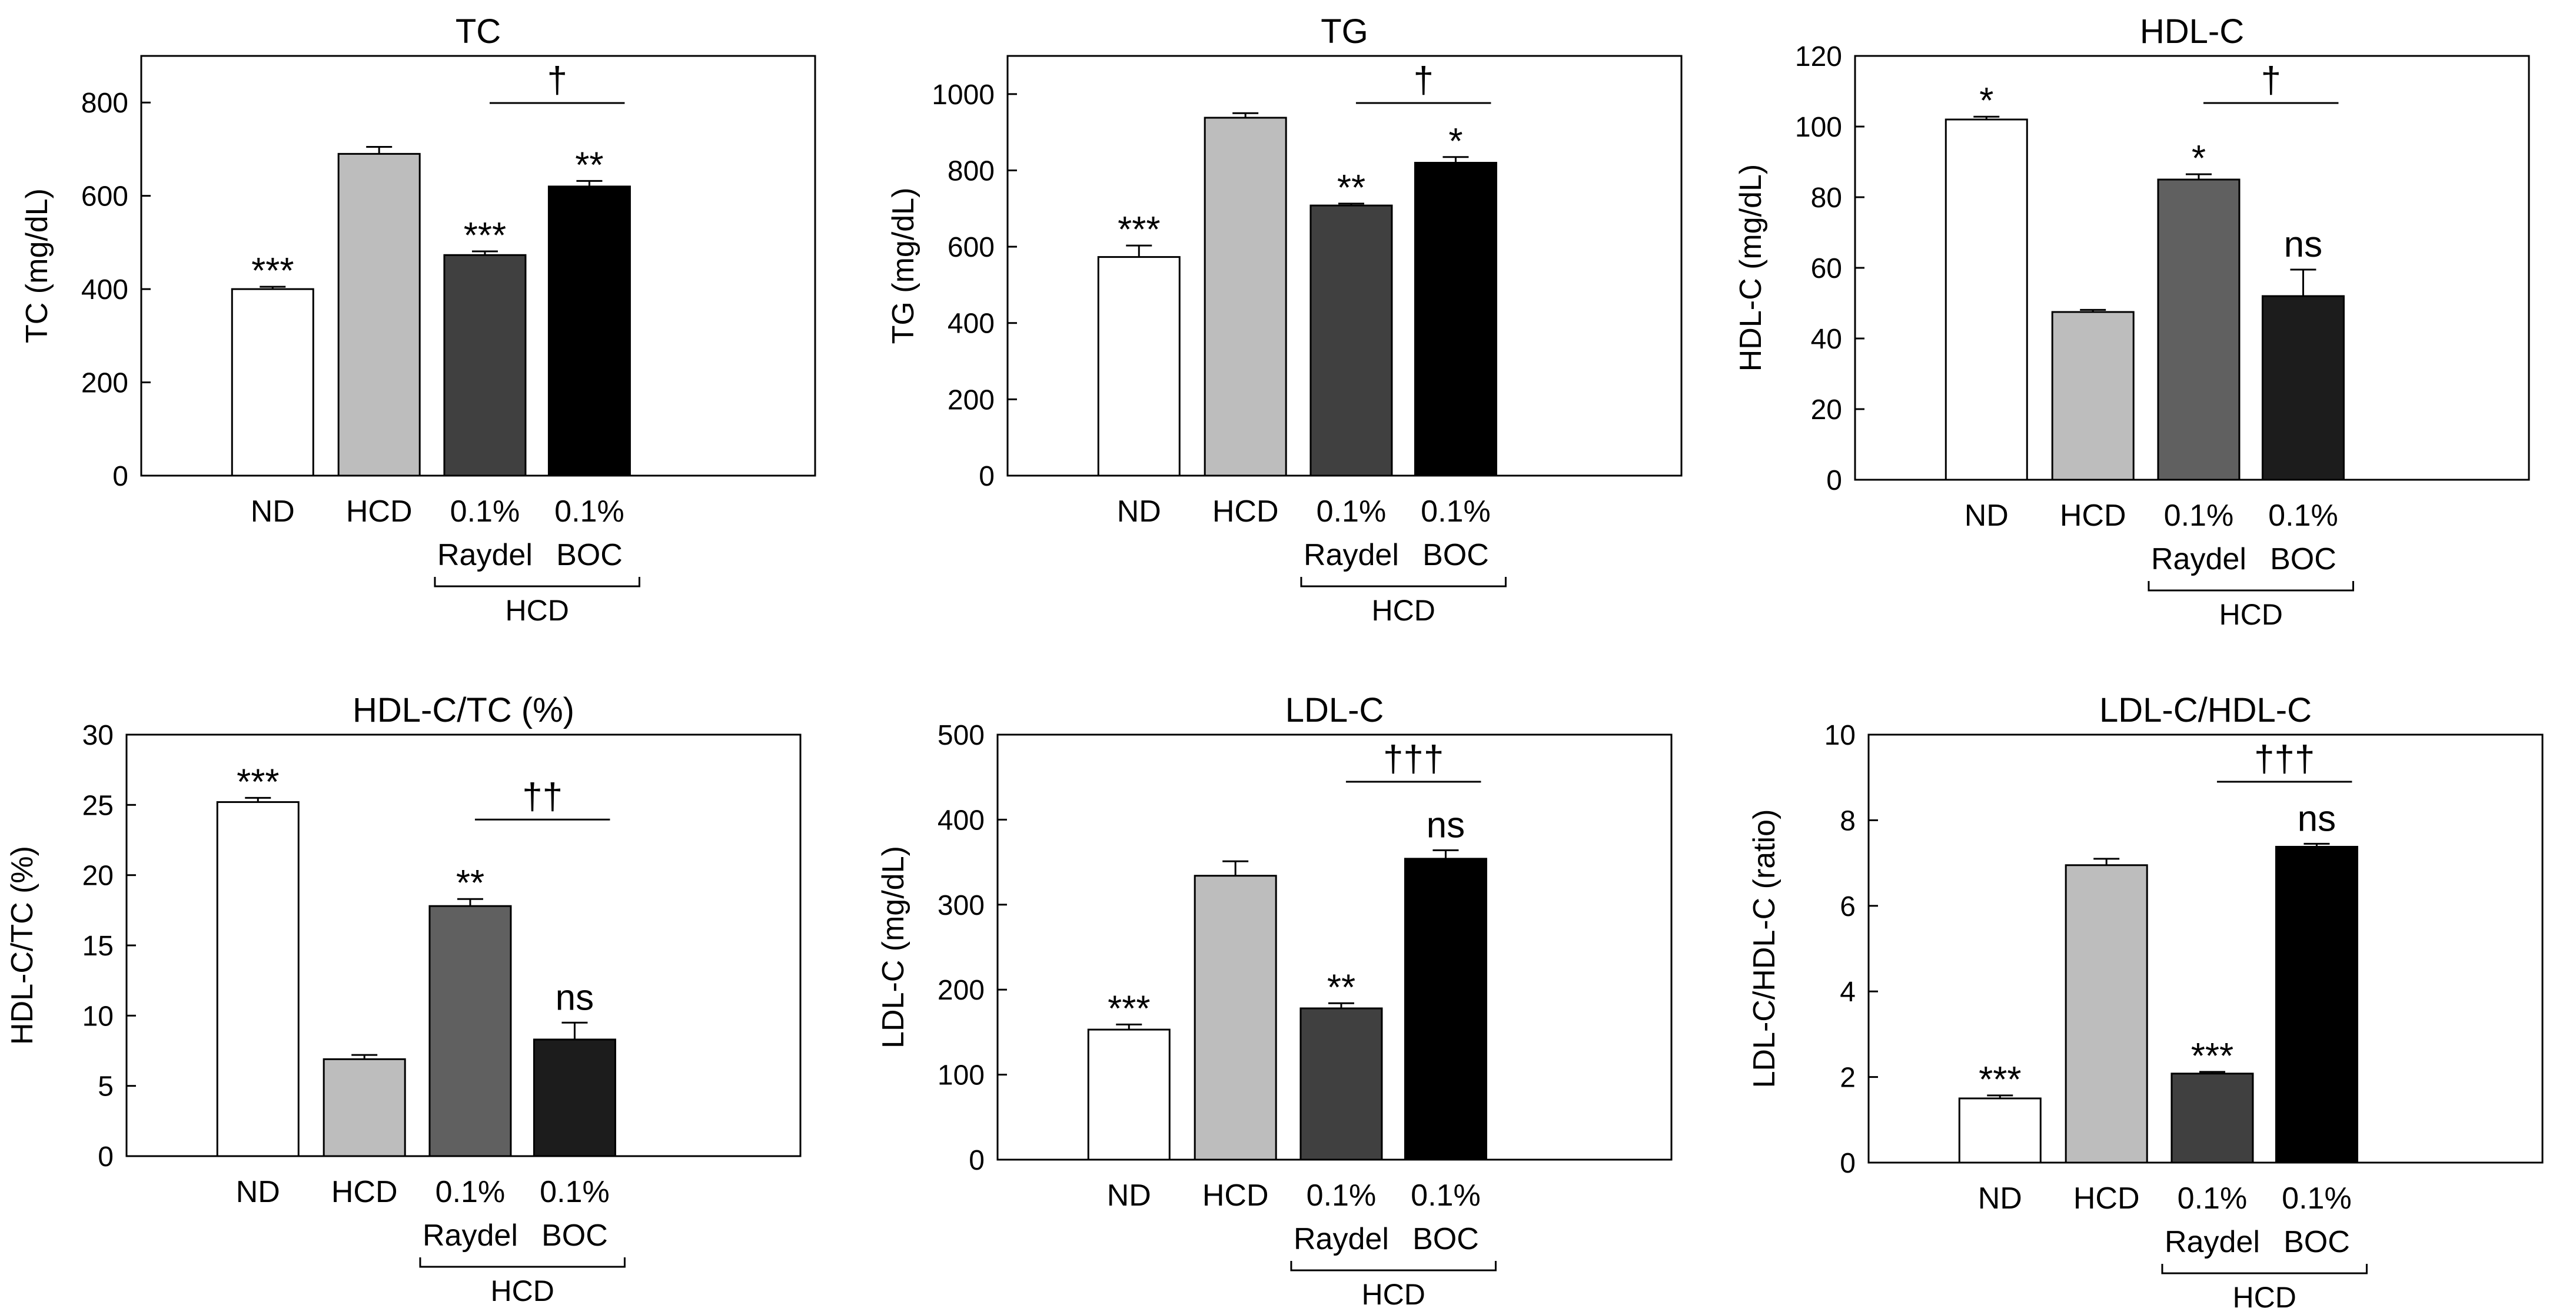 The width and height of the screenshot is (2576, 1308). What do you see at coordinates (961, 905) in the screenshot?
I see `y-tick-label: 300` at bounding box center [961, 905].